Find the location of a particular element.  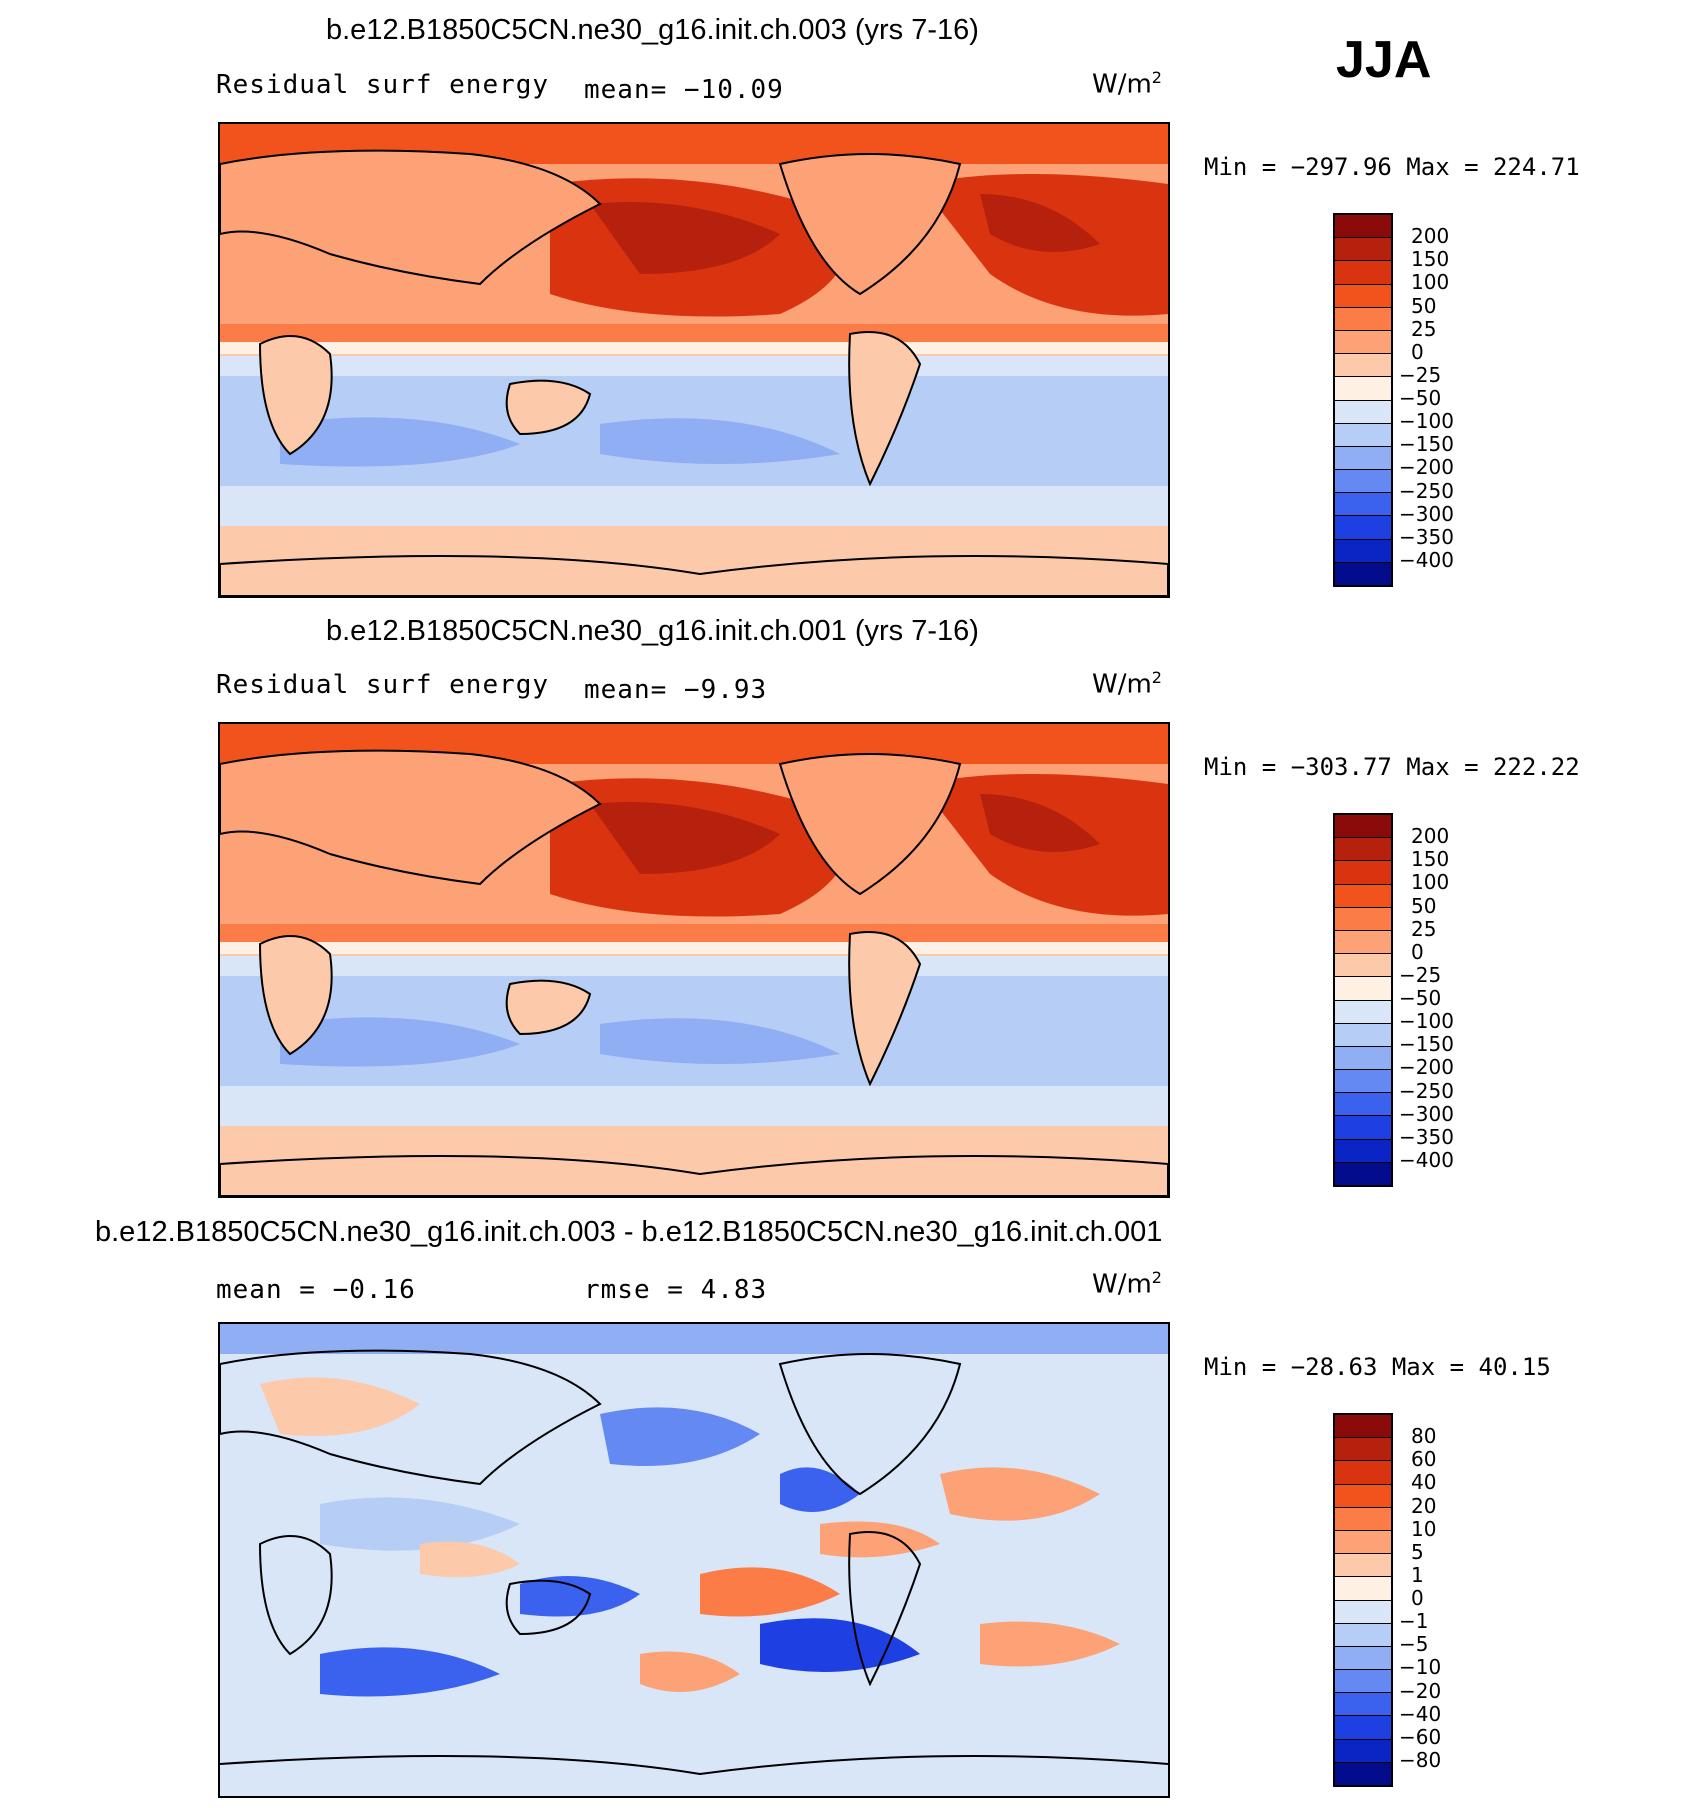

colorbar-label: −60 is located at coordinates (1420, 1736).